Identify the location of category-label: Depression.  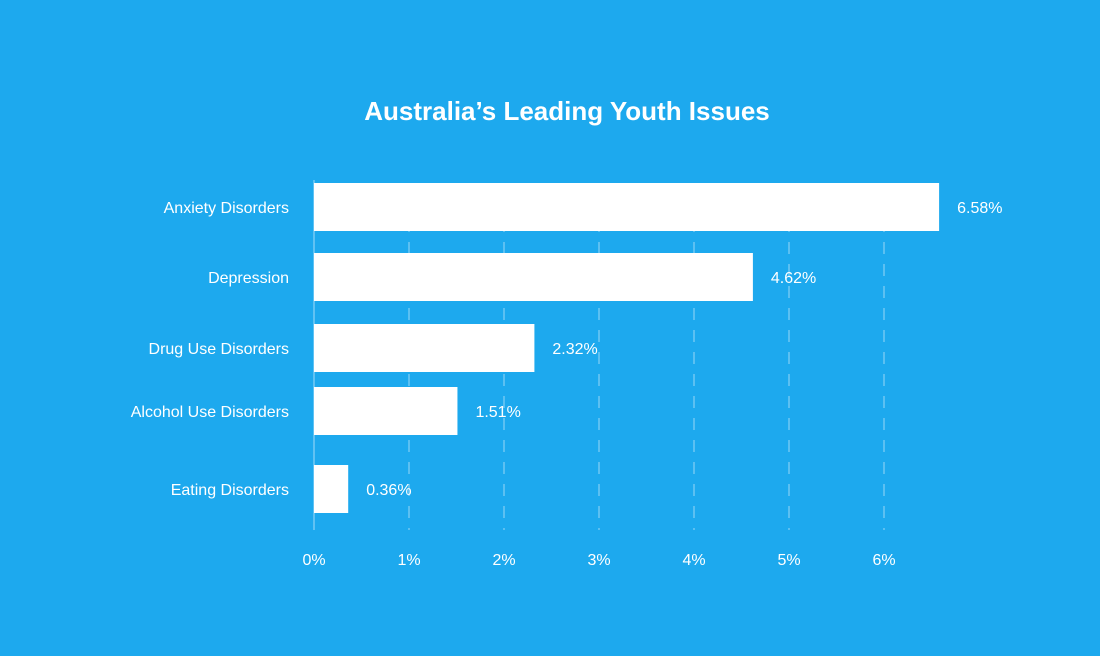
(248, 278).